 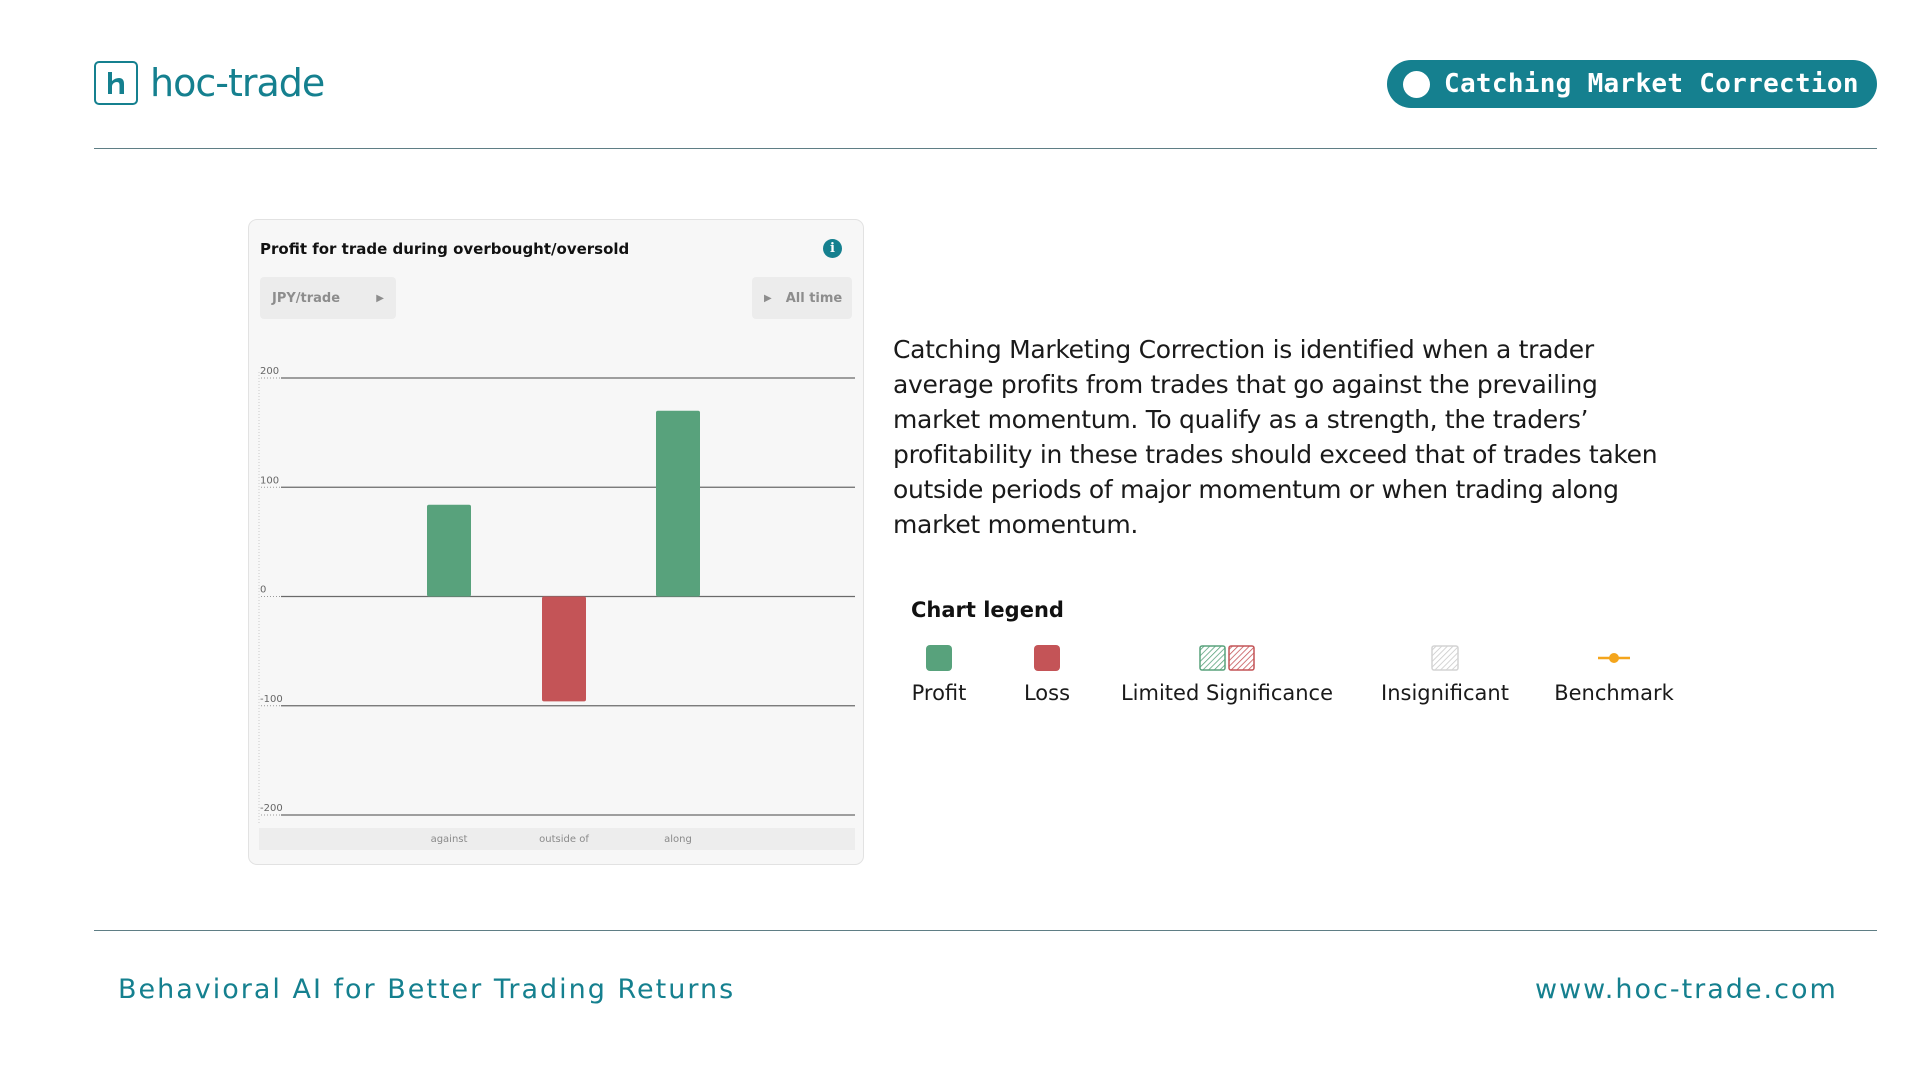 I want to click on footer-divider, so click(x=985, y=930).